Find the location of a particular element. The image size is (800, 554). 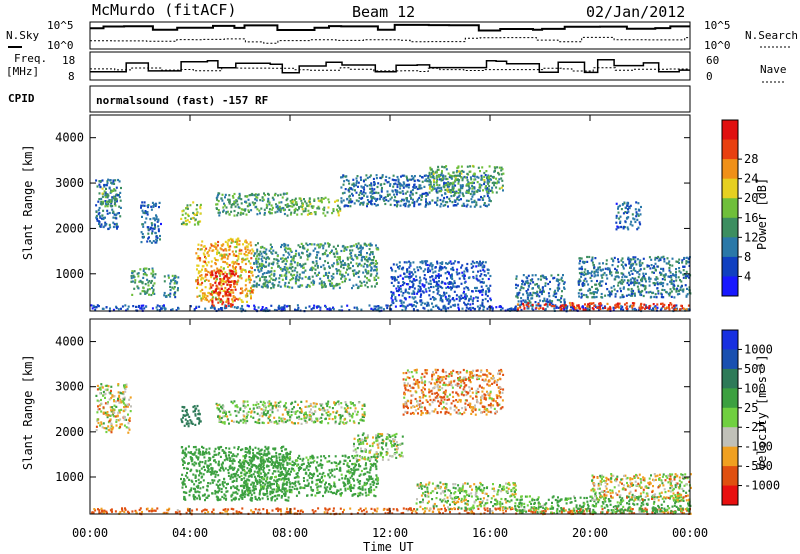

nsky-label: N.Sky is located at coordinates (22, 35).